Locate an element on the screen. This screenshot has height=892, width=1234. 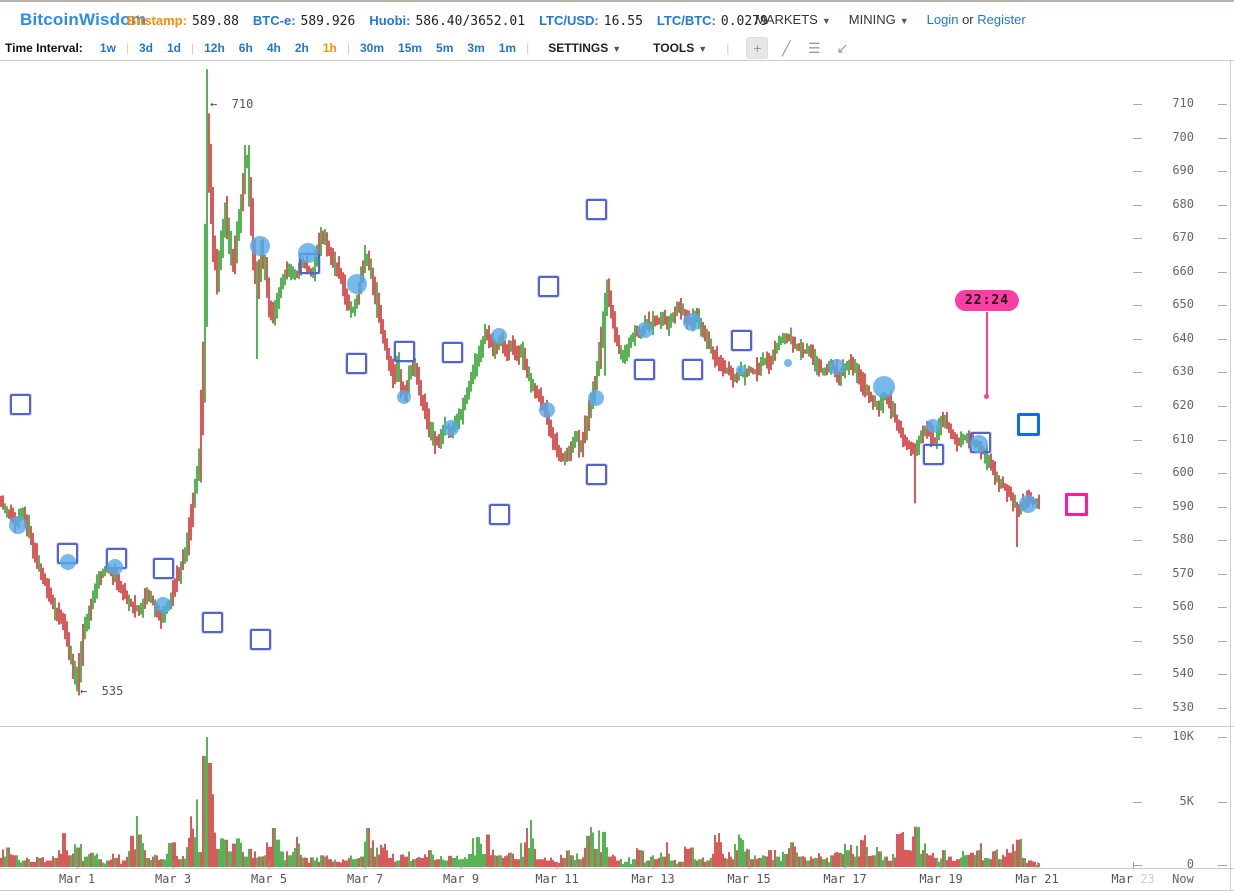
price-tick-label: 580 is located at coordinates (1183, 539).